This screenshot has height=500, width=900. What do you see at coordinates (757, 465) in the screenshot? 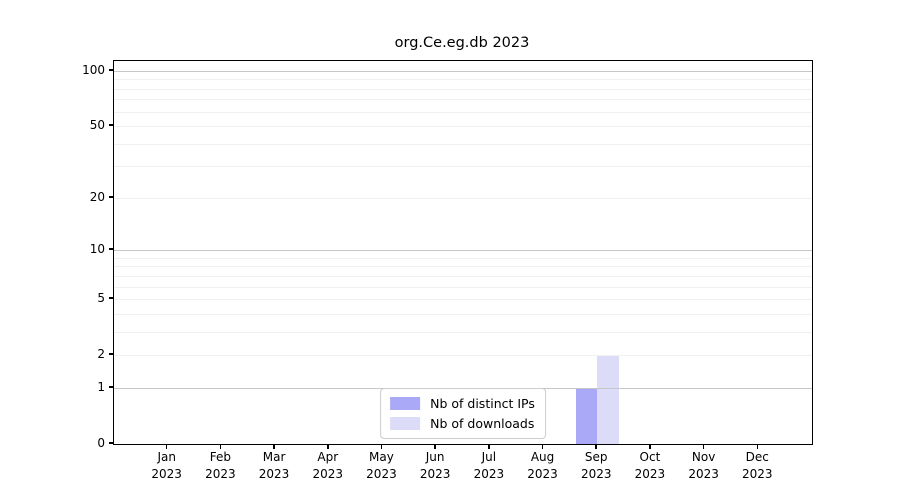
I see `x-tick-label: Dec 2023` at bounding box center [757, 465].